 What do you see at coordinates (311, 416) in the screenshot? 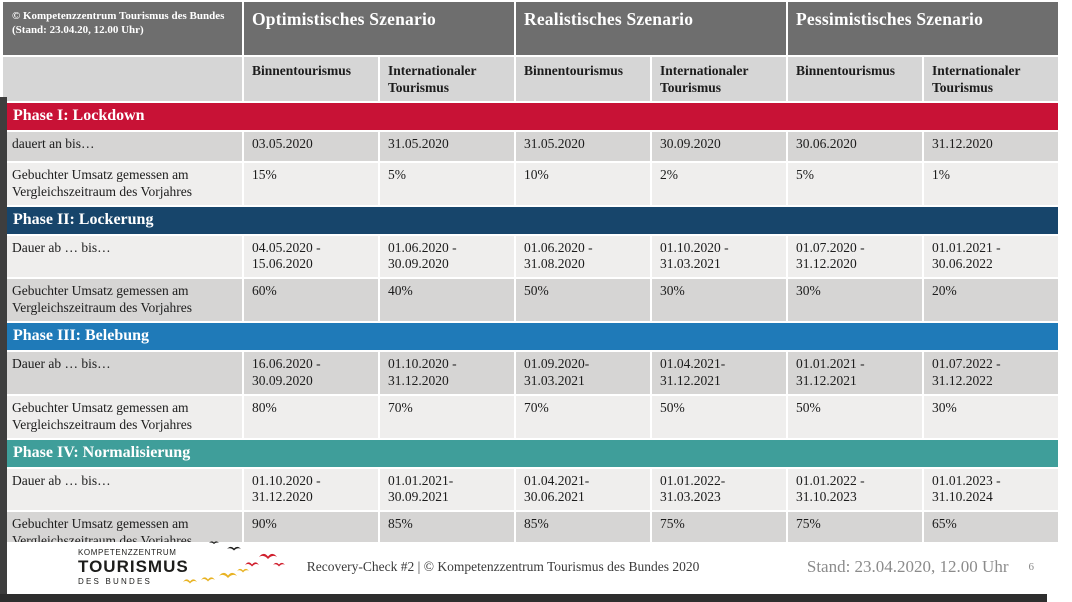
I see `cell-value: 80%` at bounding box center [311, 416].